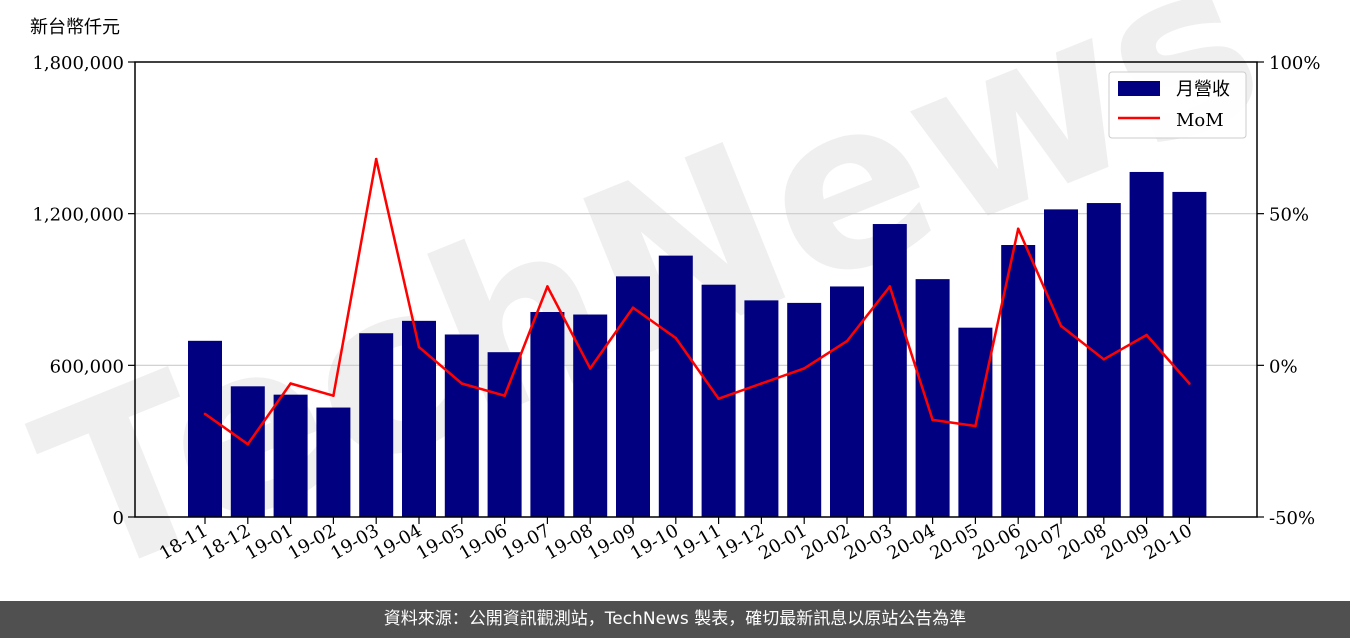 The width and height of the screenshot is (1350, 638). I want to click on y-right-tick-label: -50%, so click(1292, 518).